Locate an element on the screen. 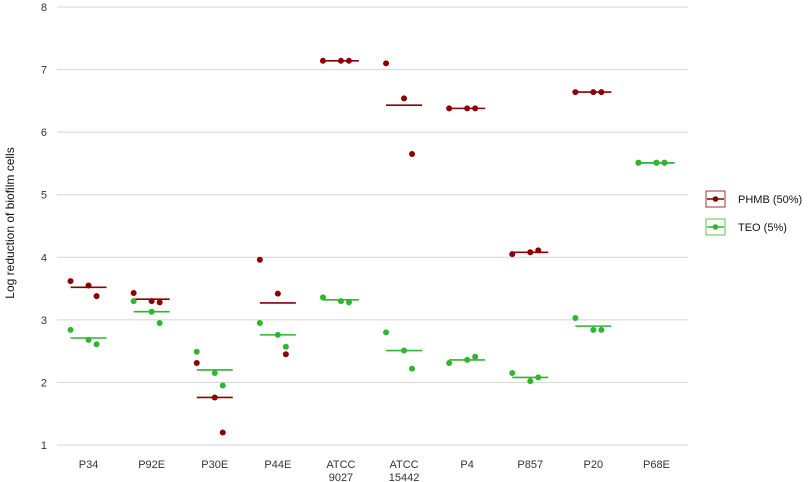 This screenshot has height=482, width=809. x-tick-label: P44E is located at coordinates (277, 465).